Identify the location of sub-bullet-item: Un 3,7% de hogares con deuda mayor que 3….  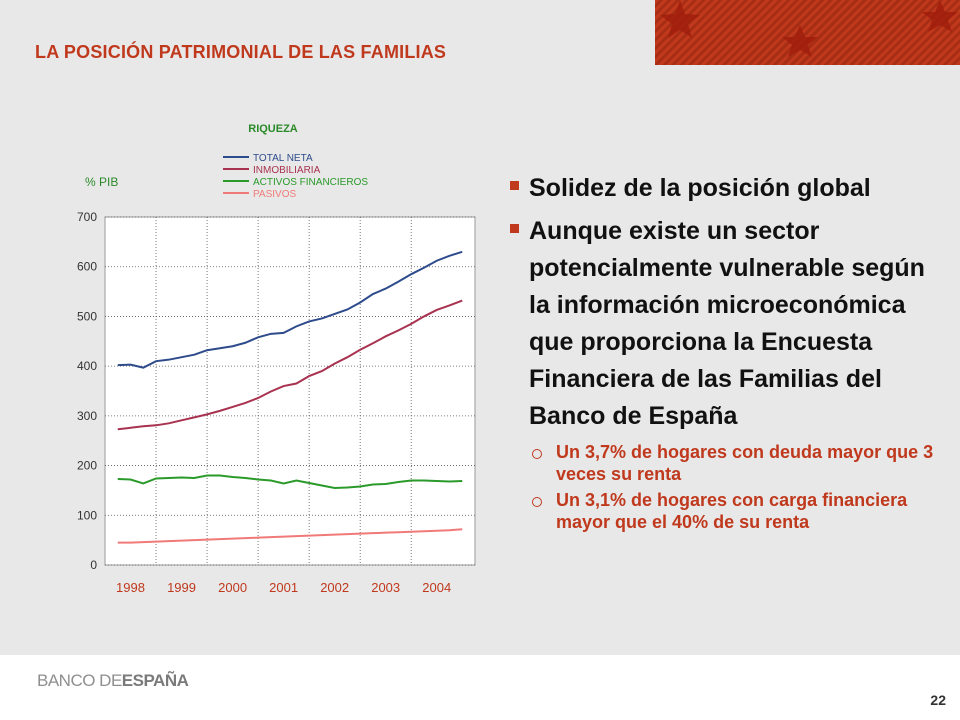
(733, 463).